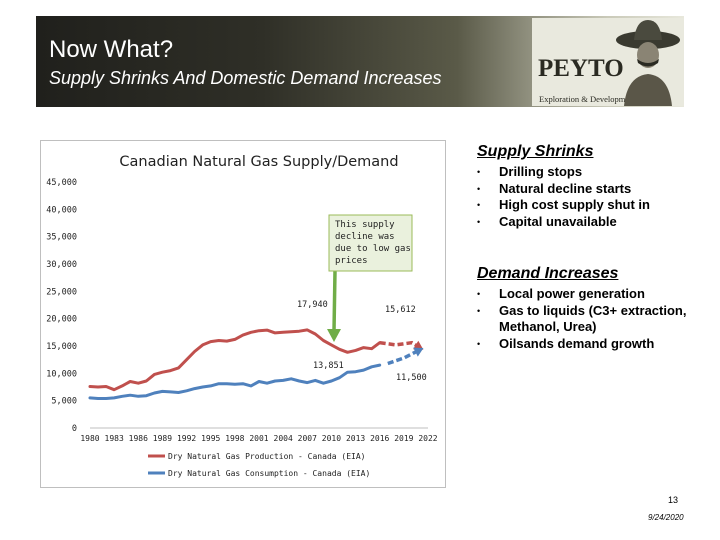  Describe the element at coordinates (334, 335) in the screenshot. I see `callout-arrowhead-icon` at that location.